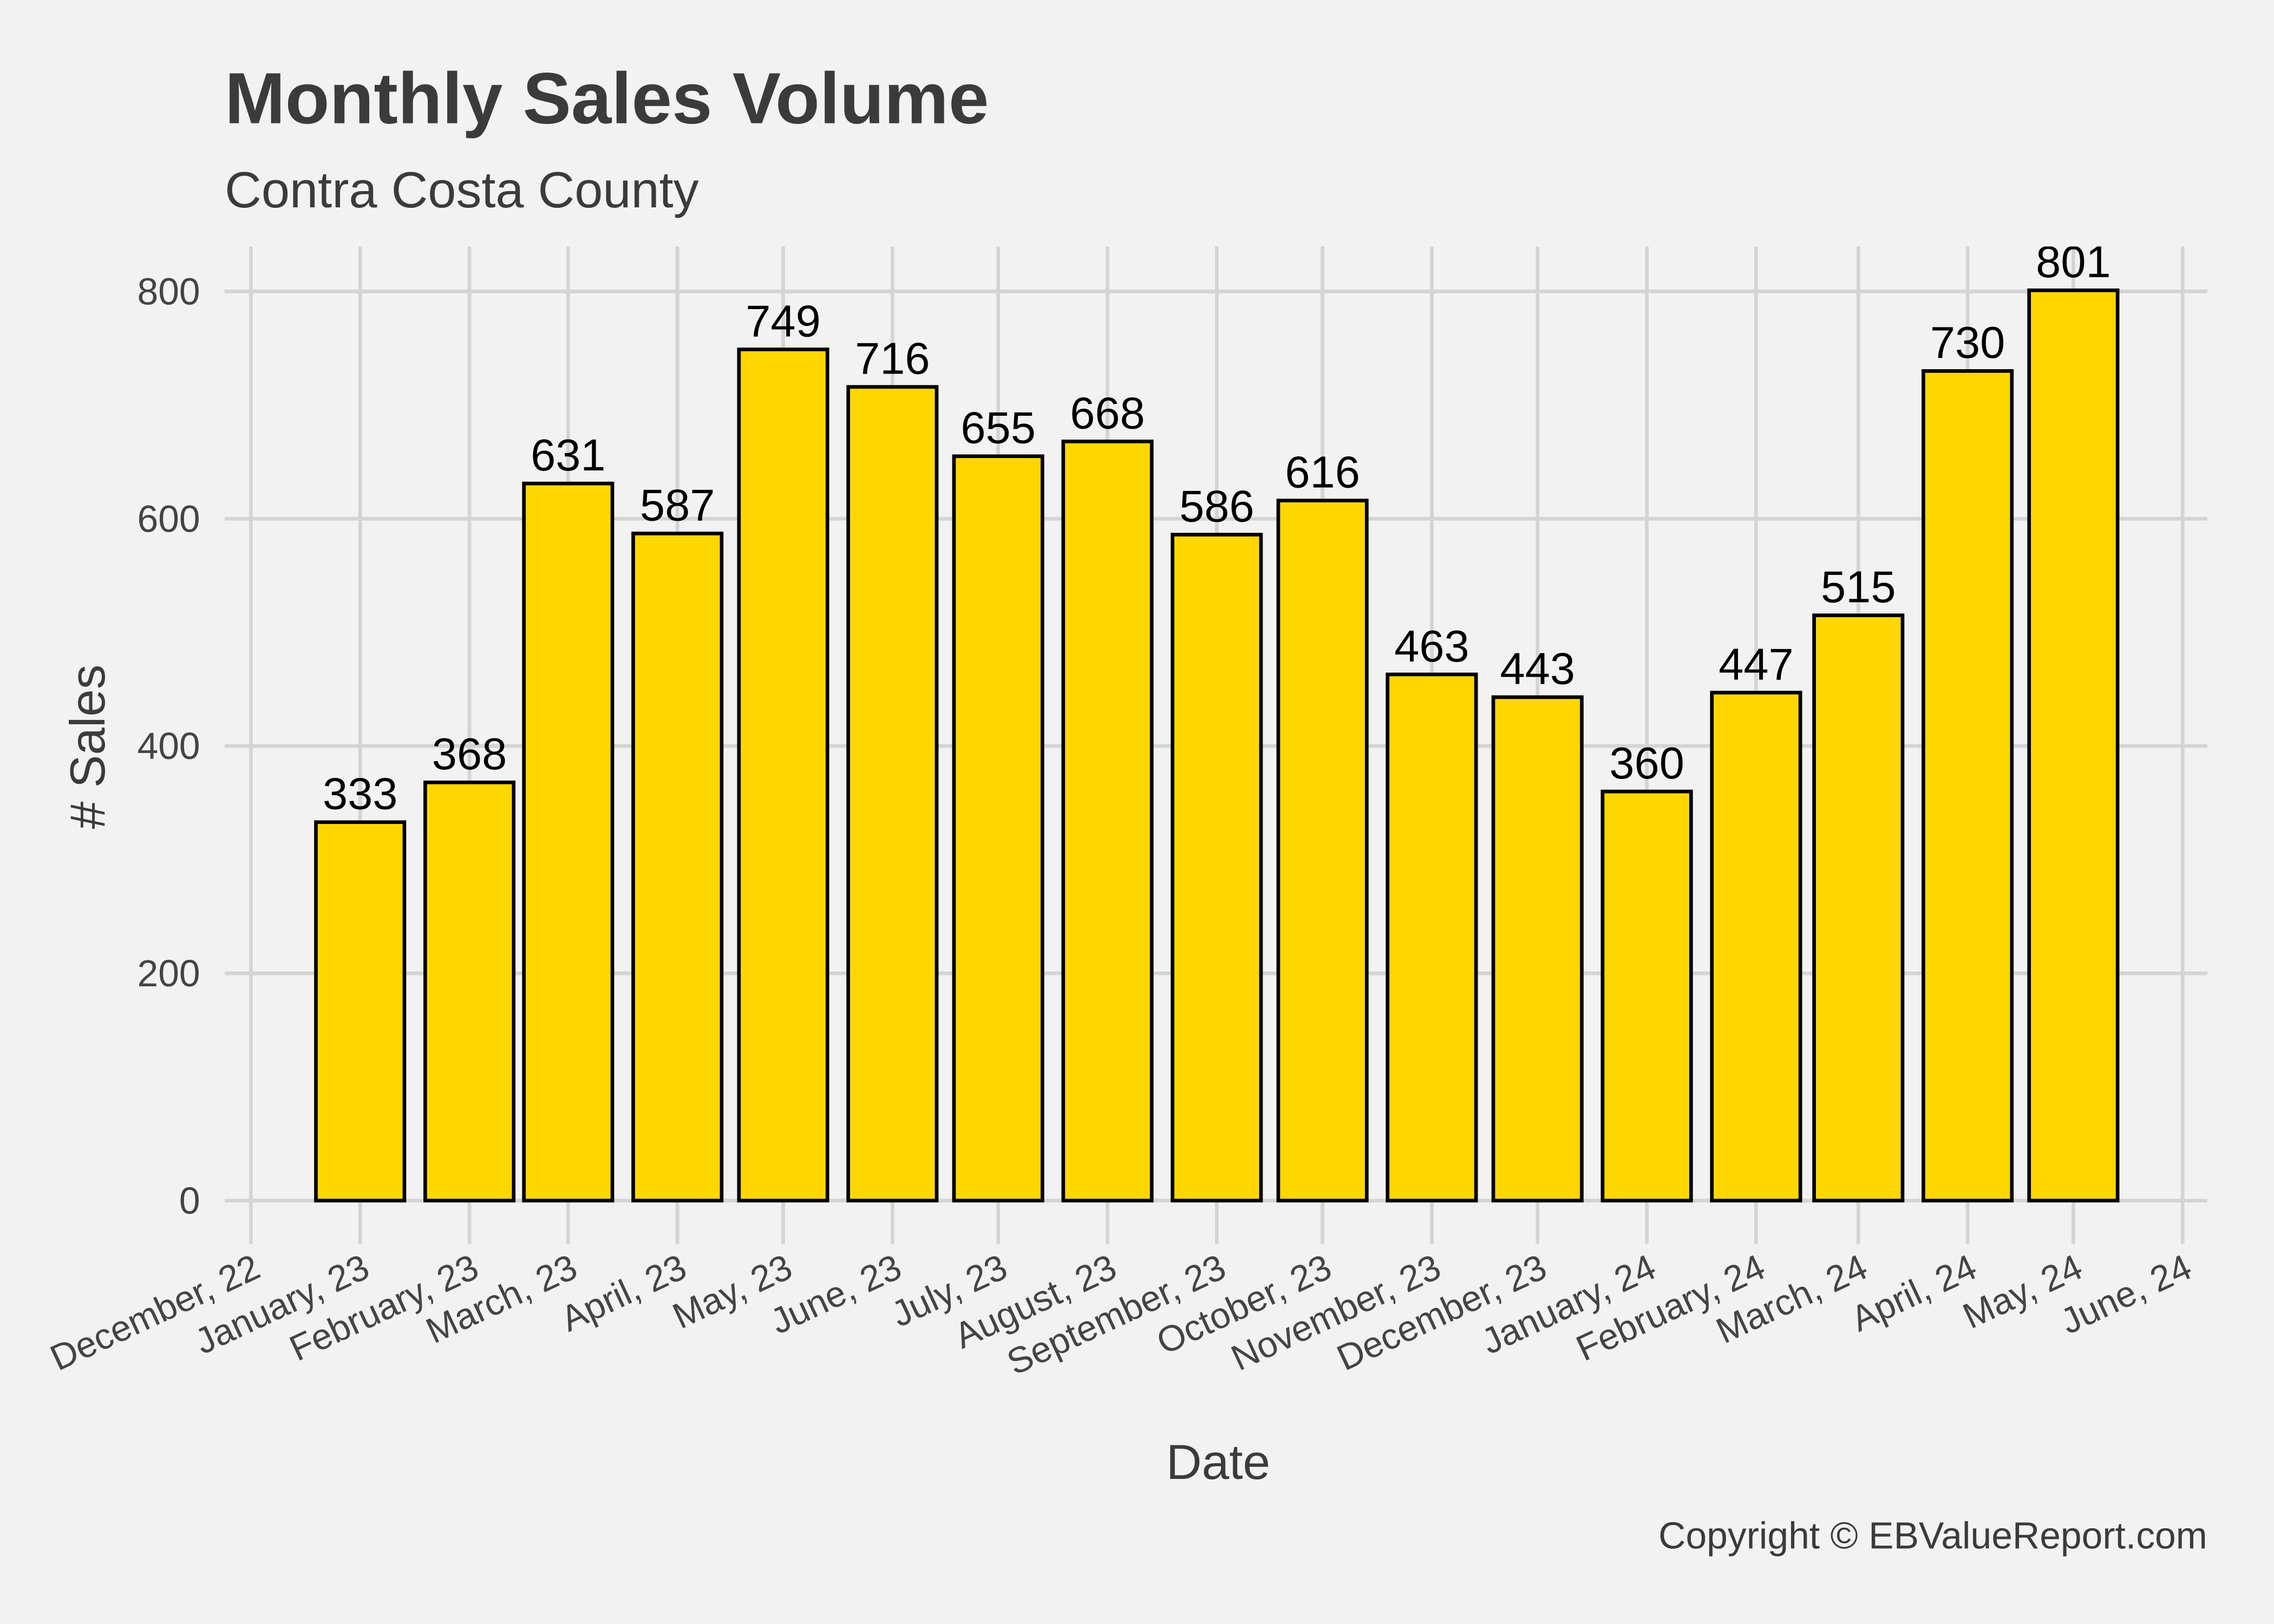  What do you see at coordinates (1432, 646) in the screenshot?
I see `data-label: 463` at bounding box center [1432, 646].